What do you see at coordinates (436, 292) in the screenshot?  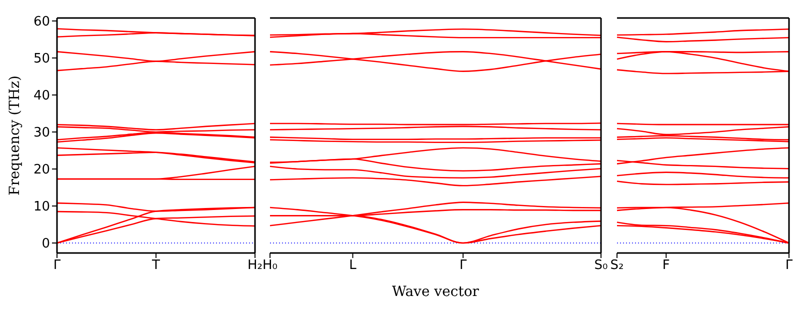 I see `x-axis-title: Wave vector` at bounding box center [436, 292].